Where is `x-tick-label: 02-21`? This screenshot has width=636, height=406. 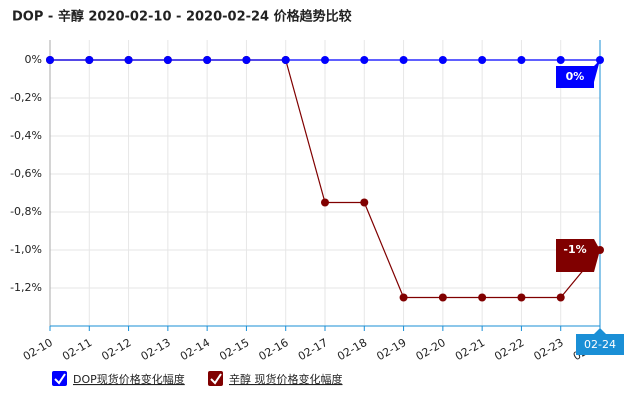
x-tick-label: 02-21 is located at coordinates (470, 349).